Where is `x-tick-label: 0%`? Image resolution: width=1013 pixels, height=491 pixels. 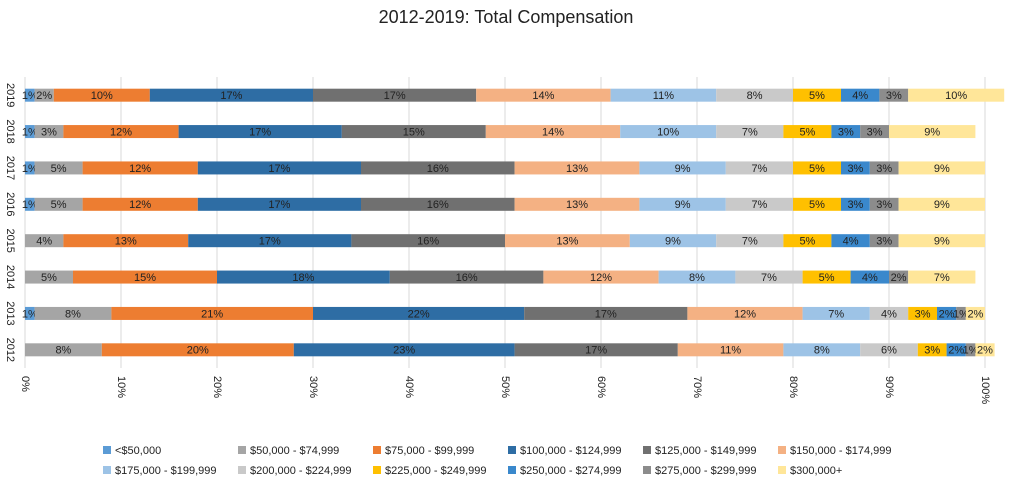 x-tick-label: 0% is located at coordinates (25, 384).